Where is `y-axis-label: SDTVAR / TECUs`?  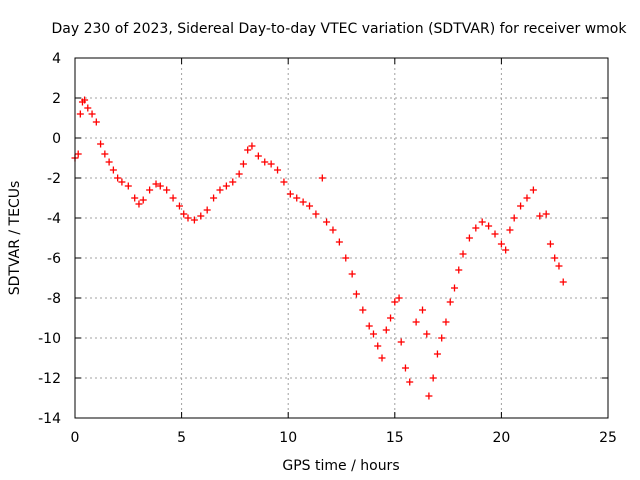 y-axis-label: SDTVAR / TECUs is located at coordinates (15, 238).